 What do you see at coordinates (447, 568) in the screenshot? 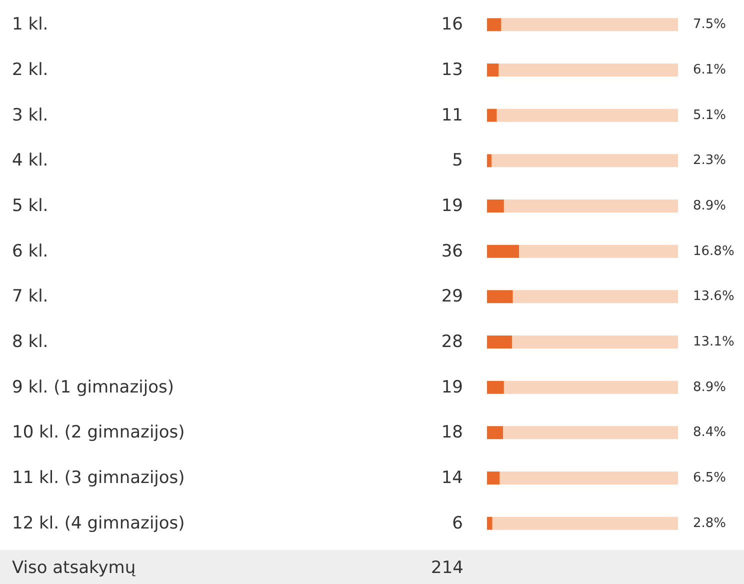
I see `text: 214` at bounding box center [447, 568].